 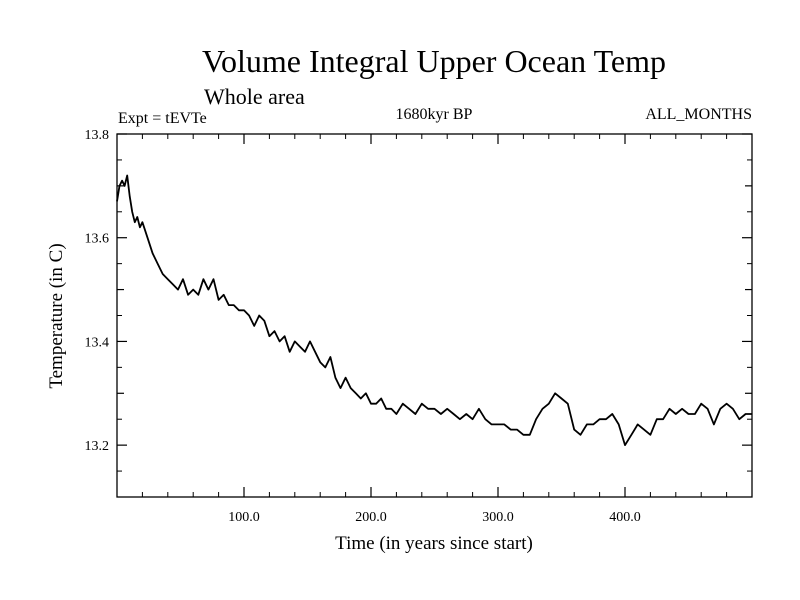 What do you see at coordinates (371, 517) in the screenshot?
I see `x-tick-label: 200.0` at bounding box center [371, 517].